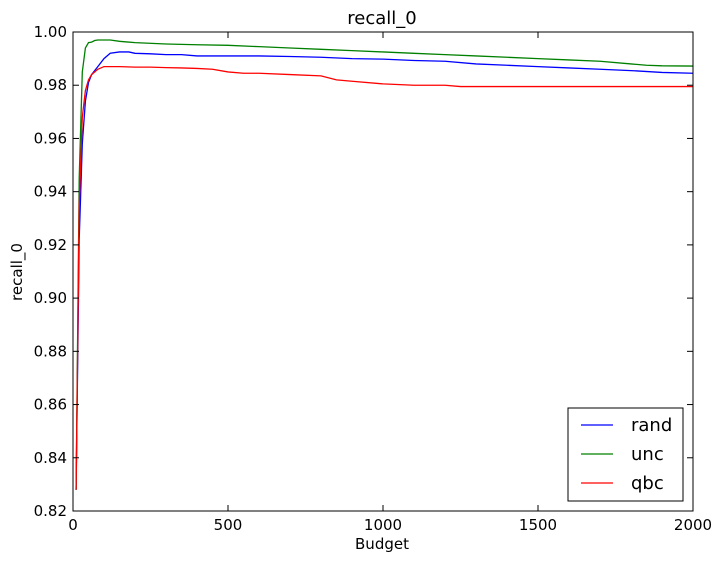 Image resolution: width=723 pixels, height=561 pixels. Describe the element at coordinates (538, 525) in the screenshot. I see `x-tick-label: 1500` at that location.